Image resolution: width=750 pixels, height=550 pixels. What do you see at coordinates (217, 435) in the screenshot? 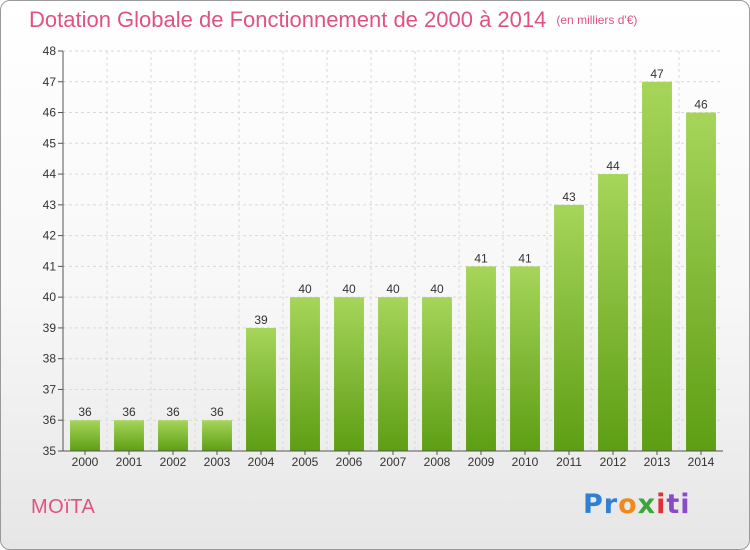
I see `bar-2003` at bounding box center [217, 435].